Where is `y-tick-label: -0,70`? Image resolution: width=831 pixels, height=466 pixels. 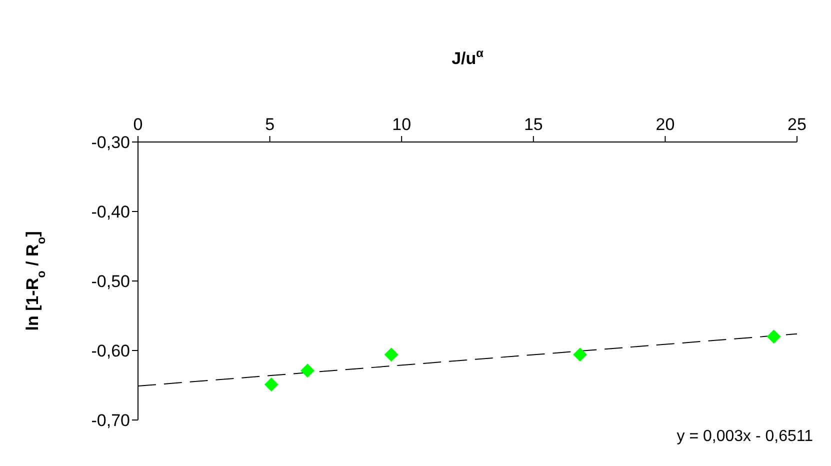
y-tick-label: -0,70 is located at coordinates (110, 420).